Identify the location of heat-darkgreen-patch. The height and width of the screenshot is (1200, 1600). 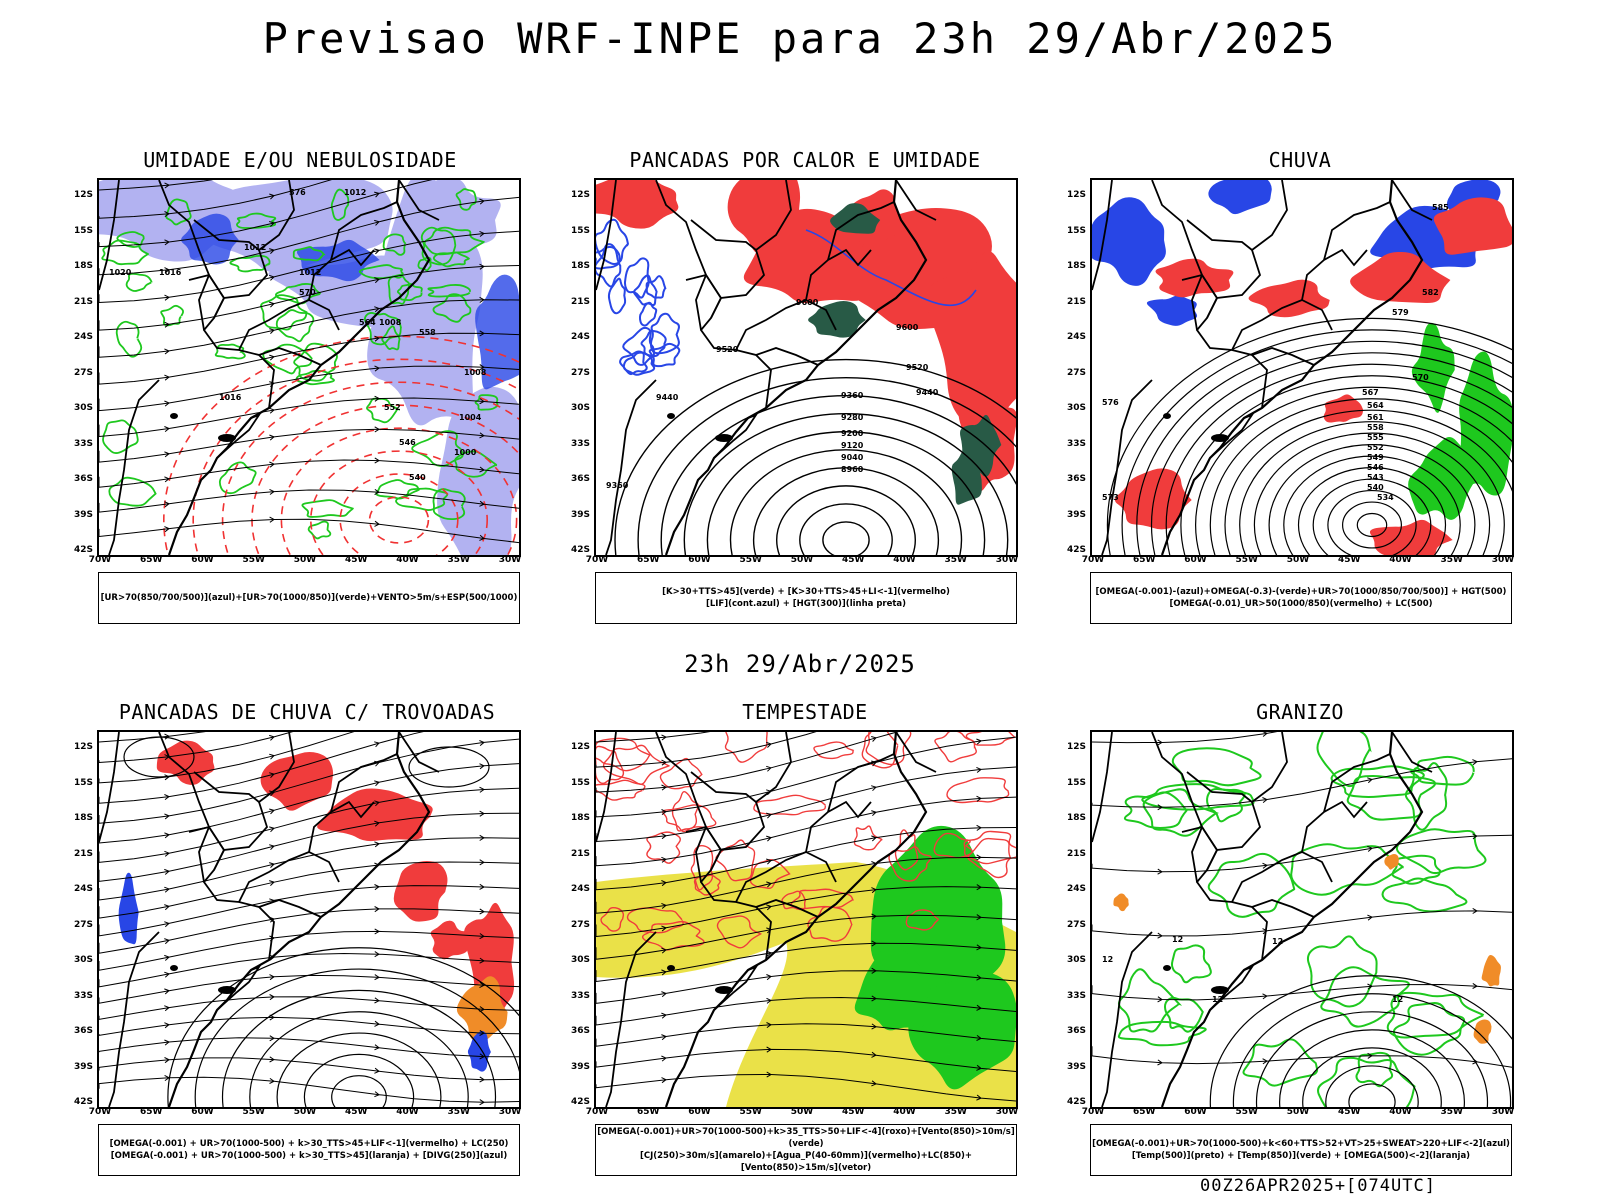
(966, 476).